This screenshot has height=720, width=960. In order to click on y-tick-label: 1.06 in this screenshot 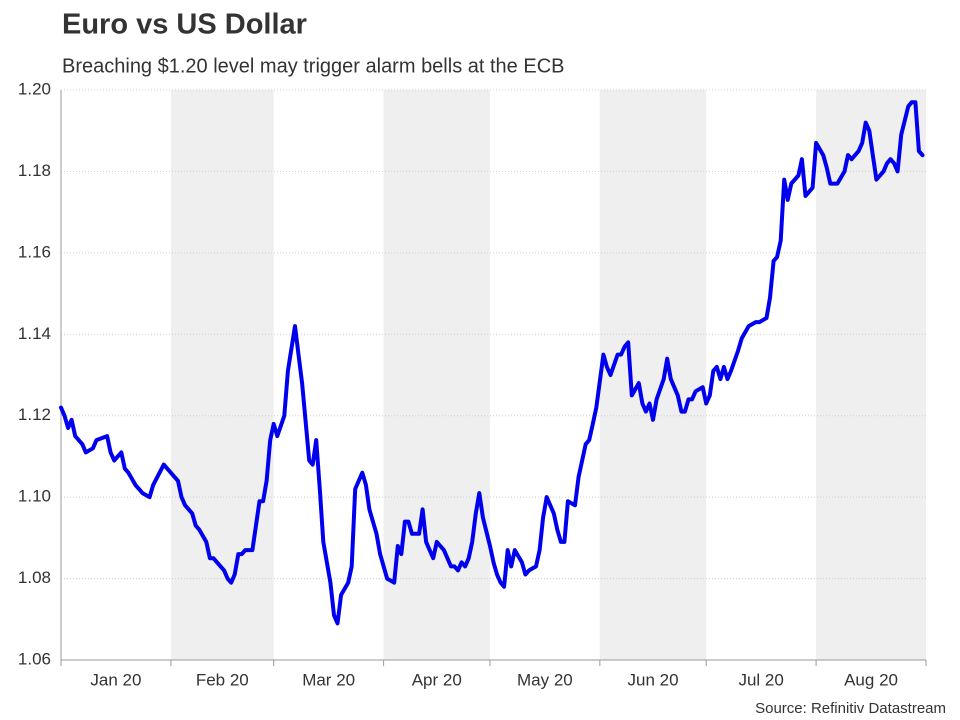, I will do `click(34, 658)`.